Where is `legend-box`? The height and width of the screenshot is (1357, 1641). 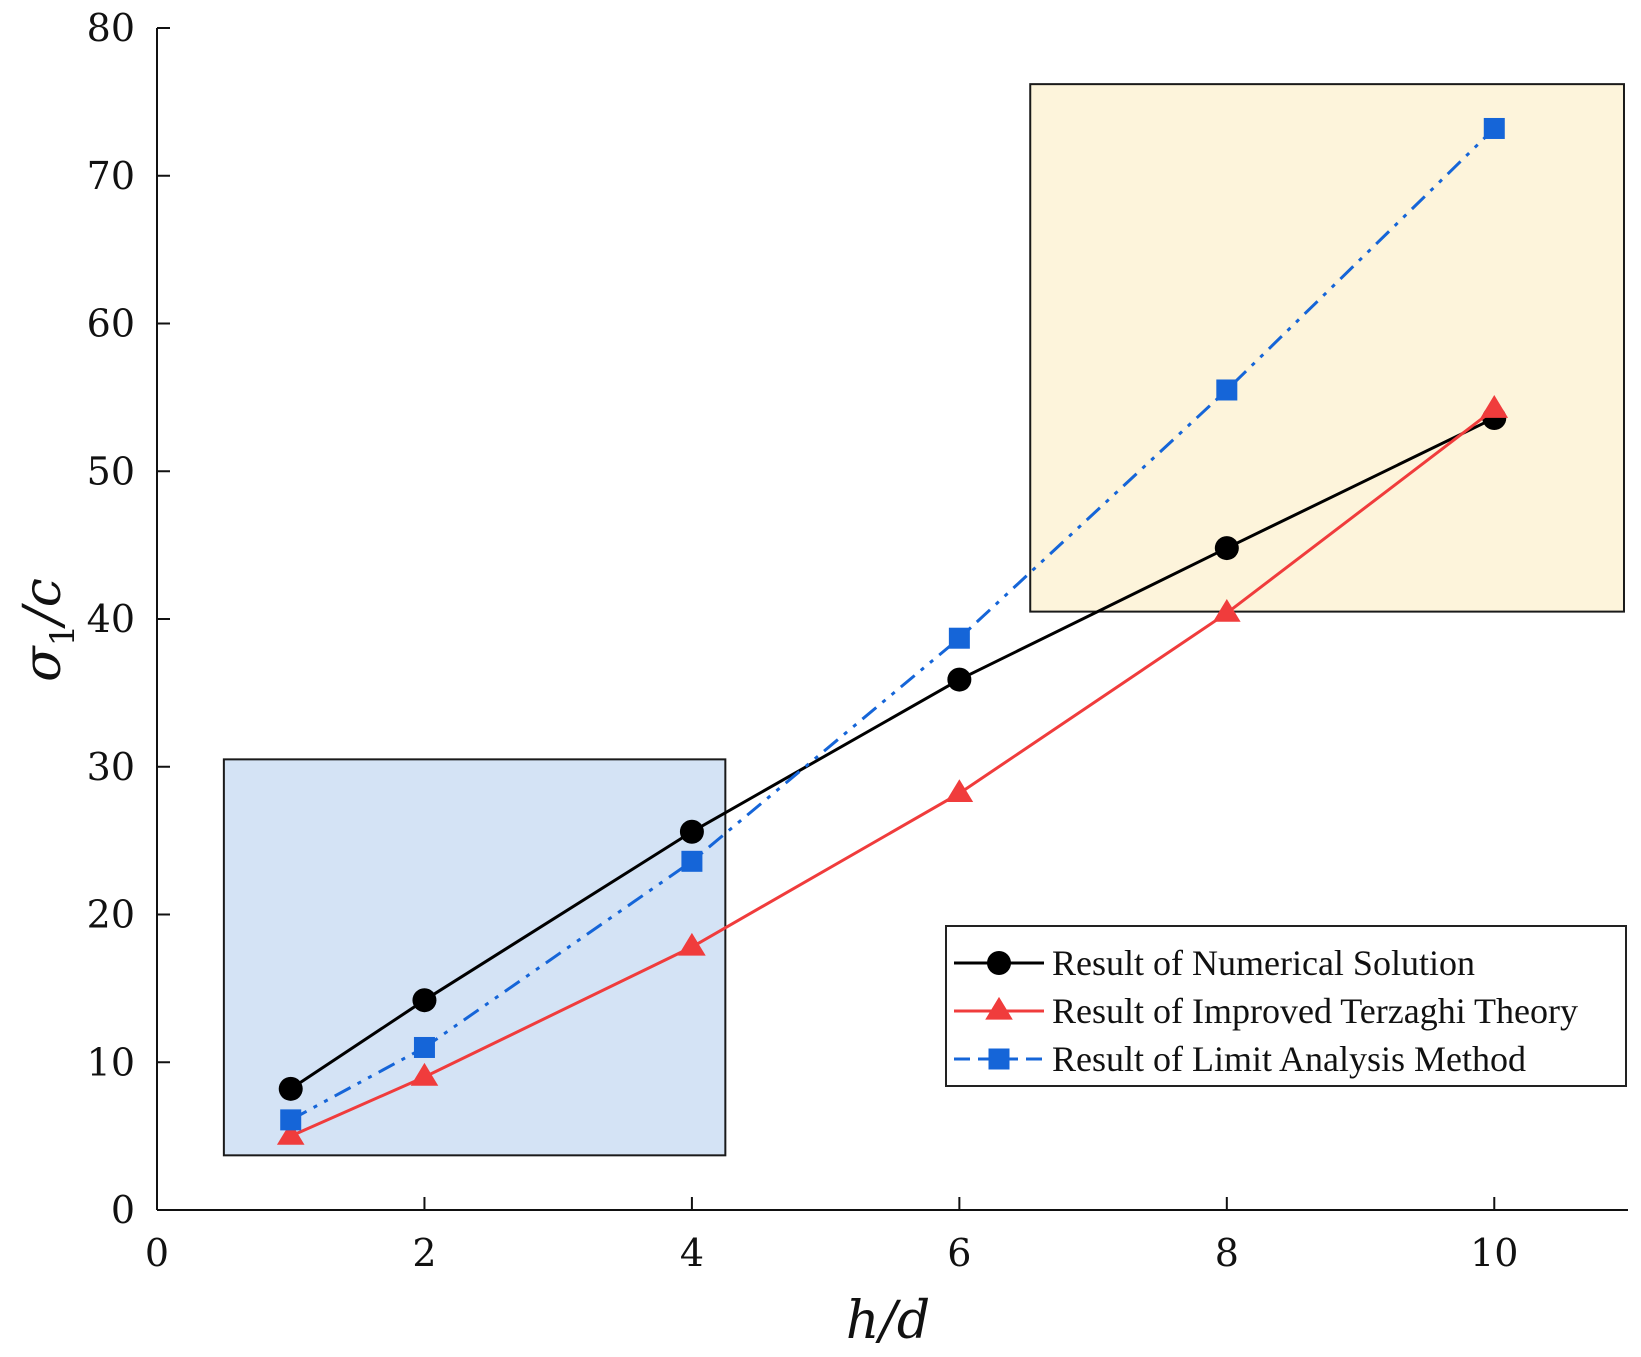
legend-box is located at coordinates (1286, 1006).